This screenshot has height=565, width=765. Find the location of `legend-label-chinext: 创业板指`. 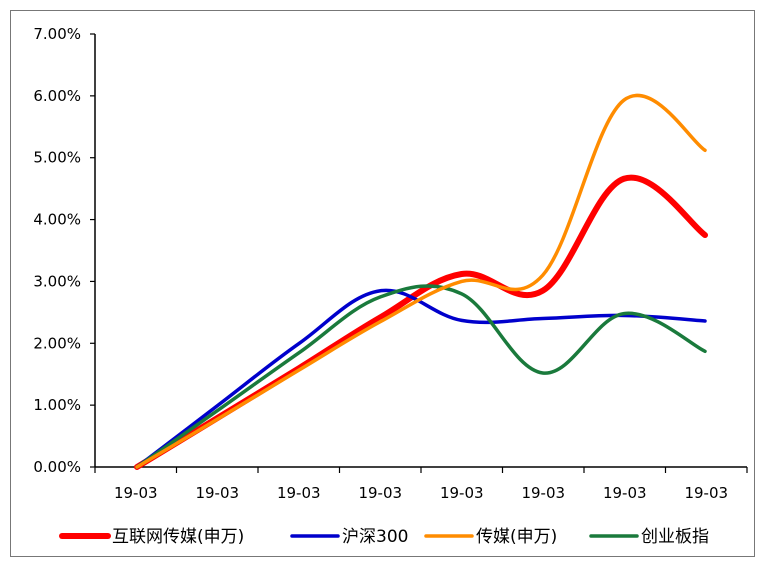

legend-label-chinext: 创业板指 is located at coordinates (675, 537).